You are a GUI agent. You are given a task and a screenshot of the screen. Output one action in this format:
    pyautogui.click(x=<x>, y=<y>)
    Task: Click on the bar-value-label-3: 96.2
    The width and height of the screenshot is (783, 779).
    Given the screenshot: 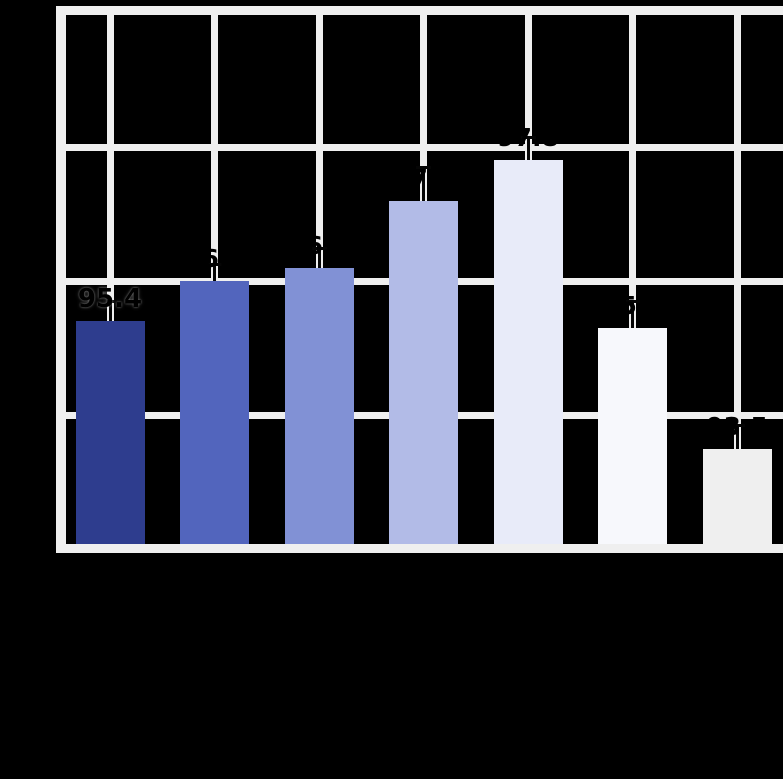 What is the action you would take?
    pyautogui.click(x=319, y=245)
    